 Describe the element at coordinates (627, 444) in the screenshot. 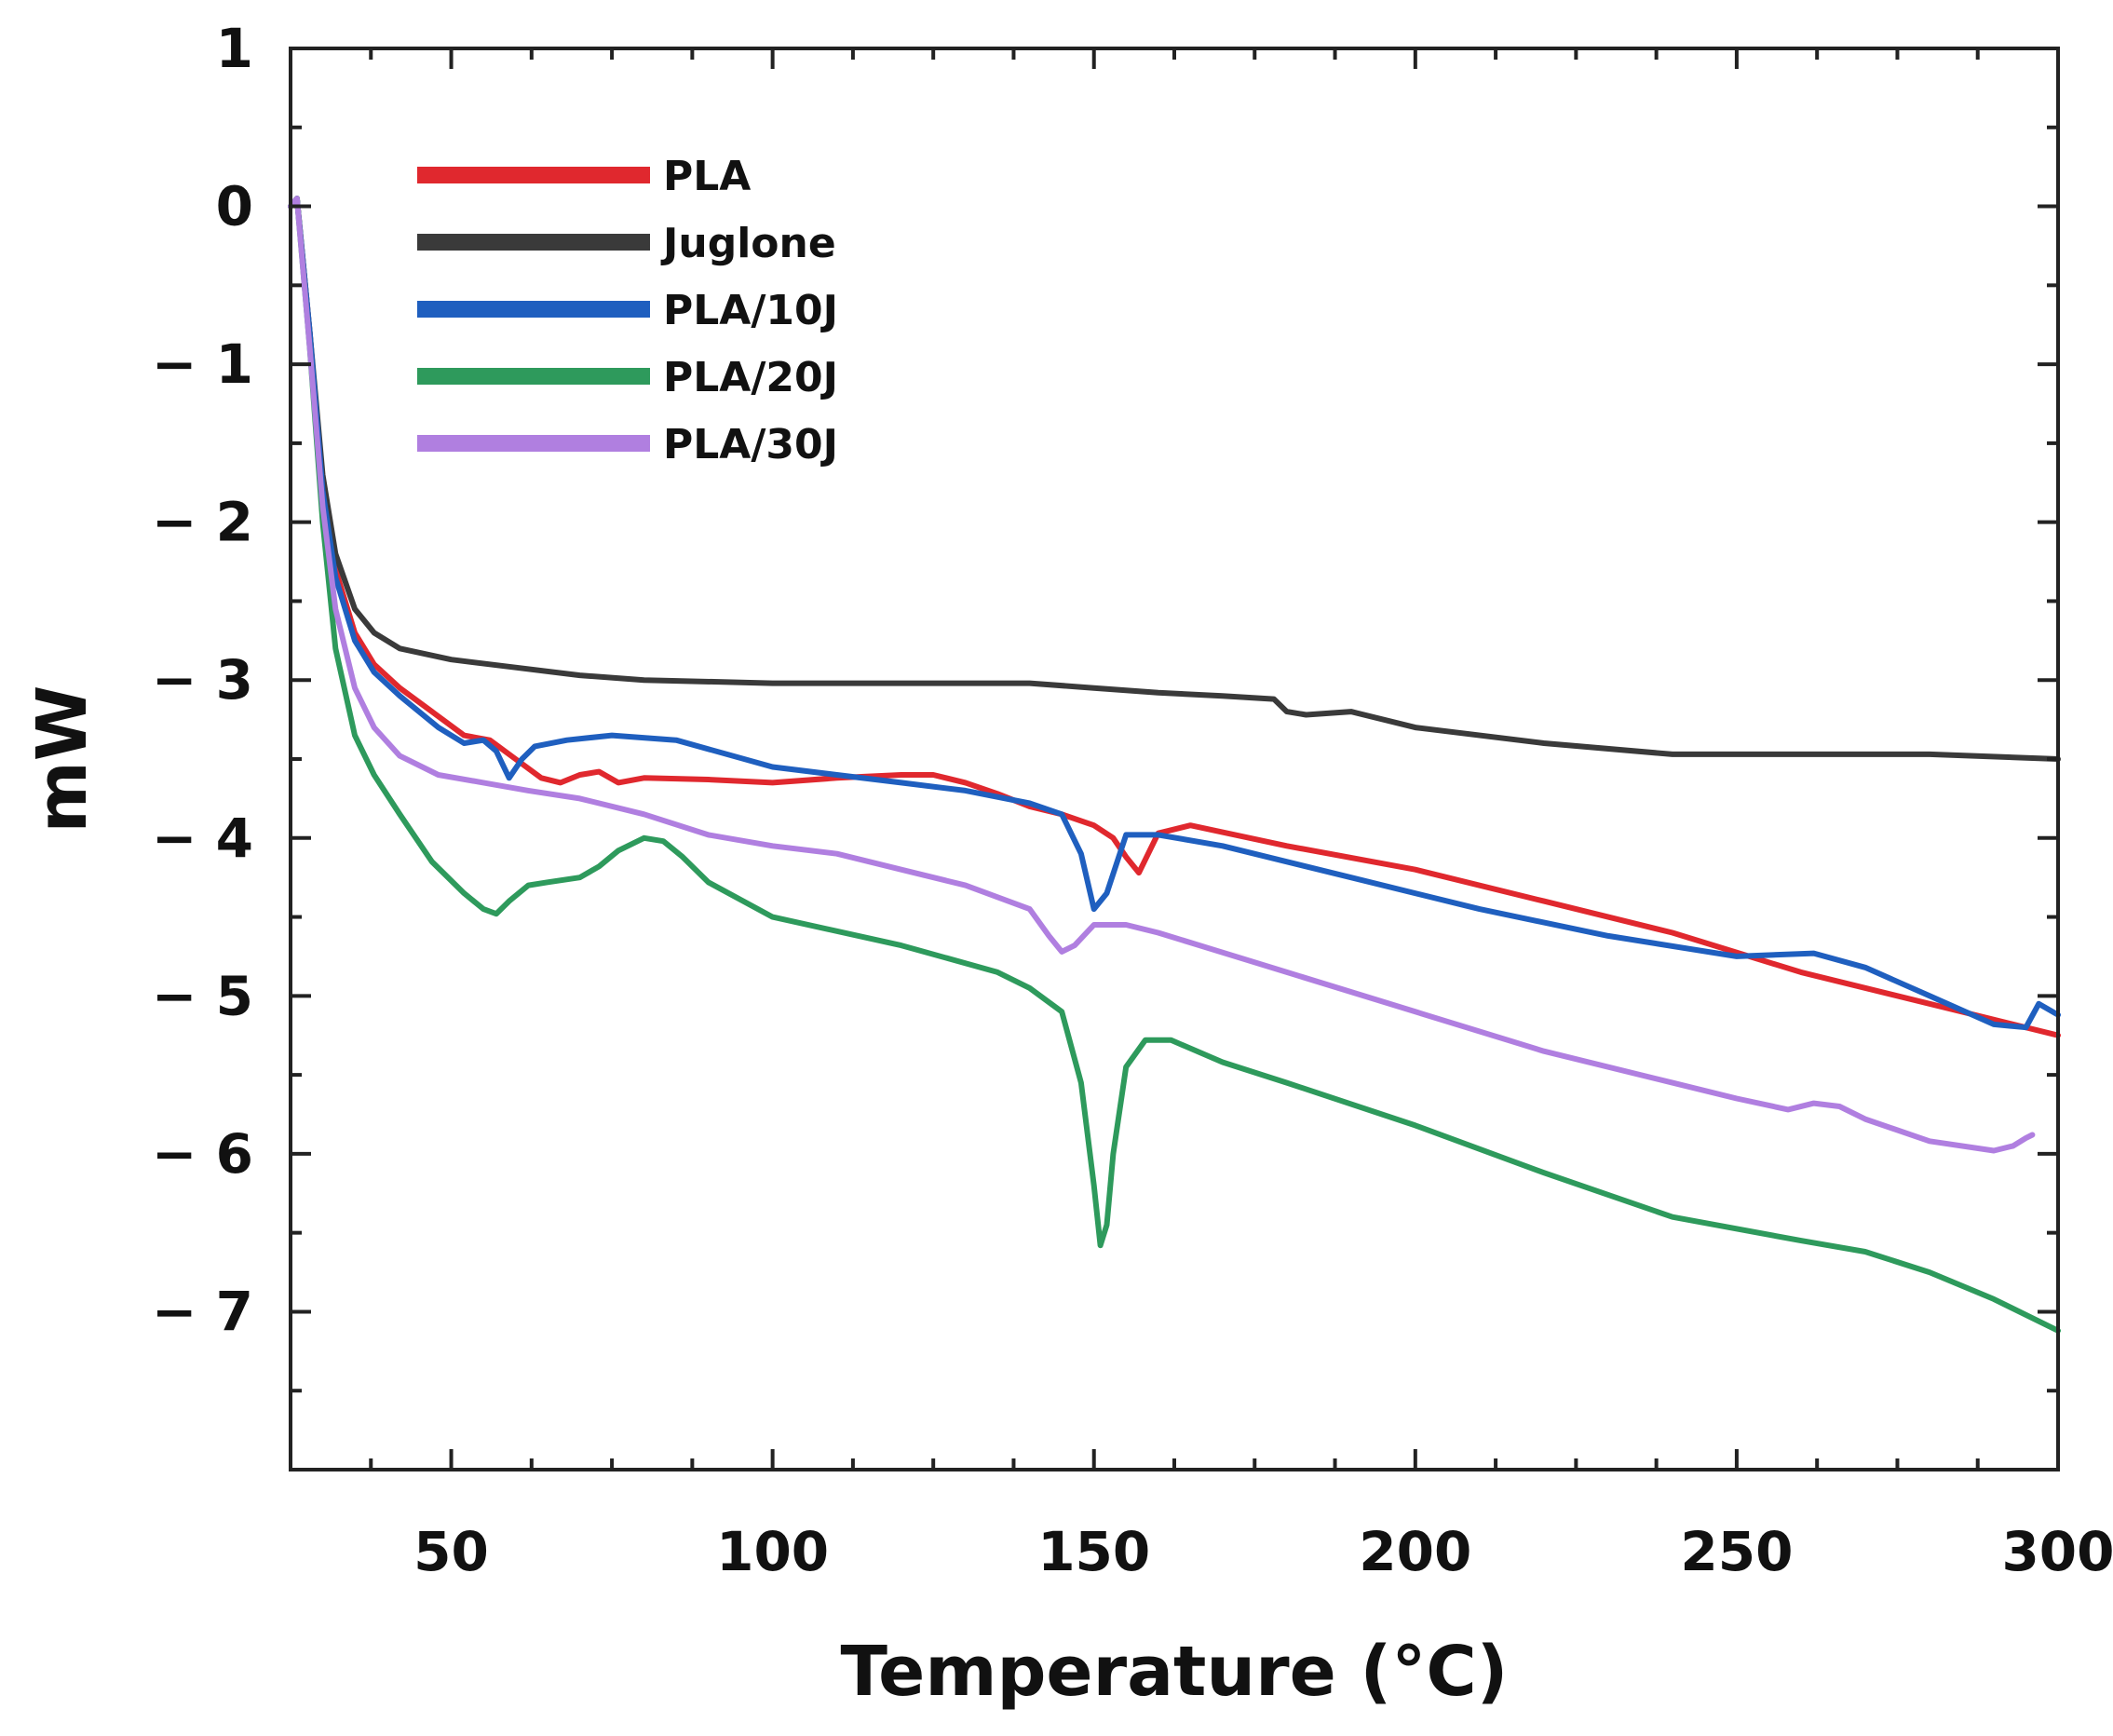

I see `legend-item-pla-30j: PLA/30J` at that location.